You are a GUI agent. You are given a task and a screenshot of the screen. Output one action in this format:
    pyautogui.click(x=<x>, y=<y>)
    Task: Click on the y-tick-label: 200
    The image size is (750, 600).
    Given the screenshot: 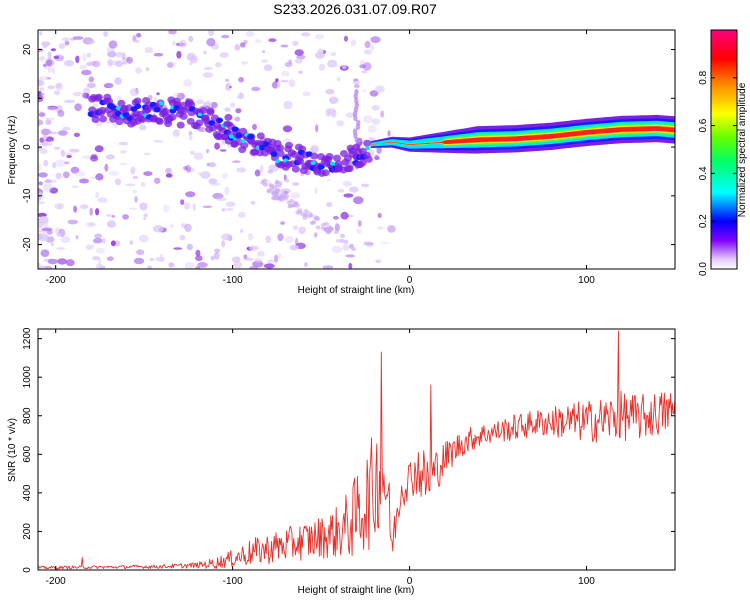 What is the action you would take?
    pyautogui.click(x=27, y=531)
    